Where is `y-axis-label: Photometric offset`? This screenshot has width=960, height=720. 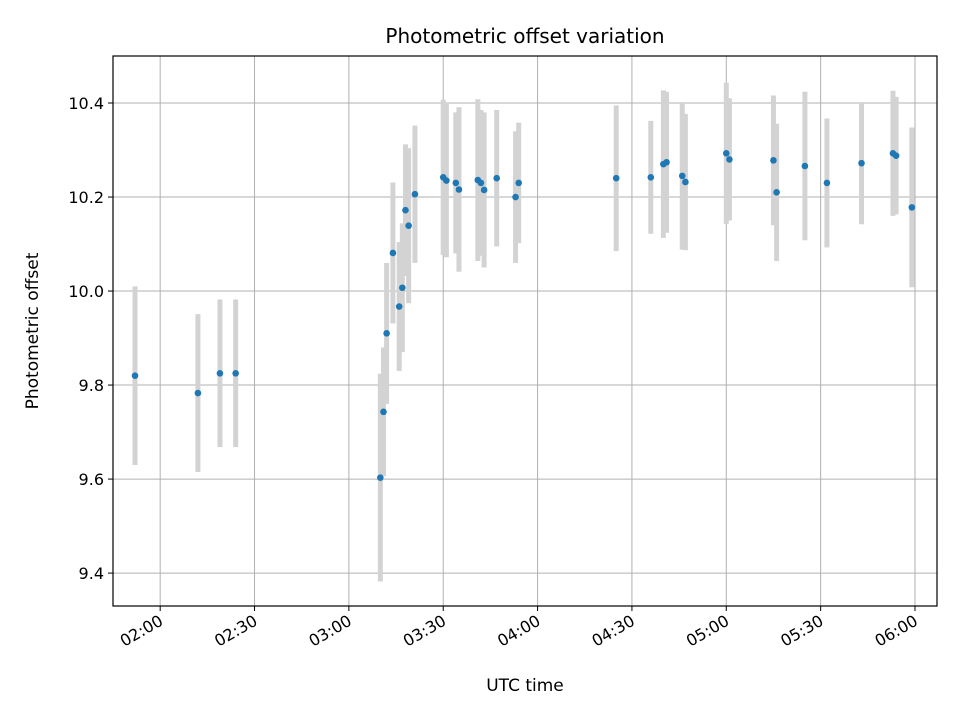
y-axis-label: Photometric offset is located at coordinates (33, 330).